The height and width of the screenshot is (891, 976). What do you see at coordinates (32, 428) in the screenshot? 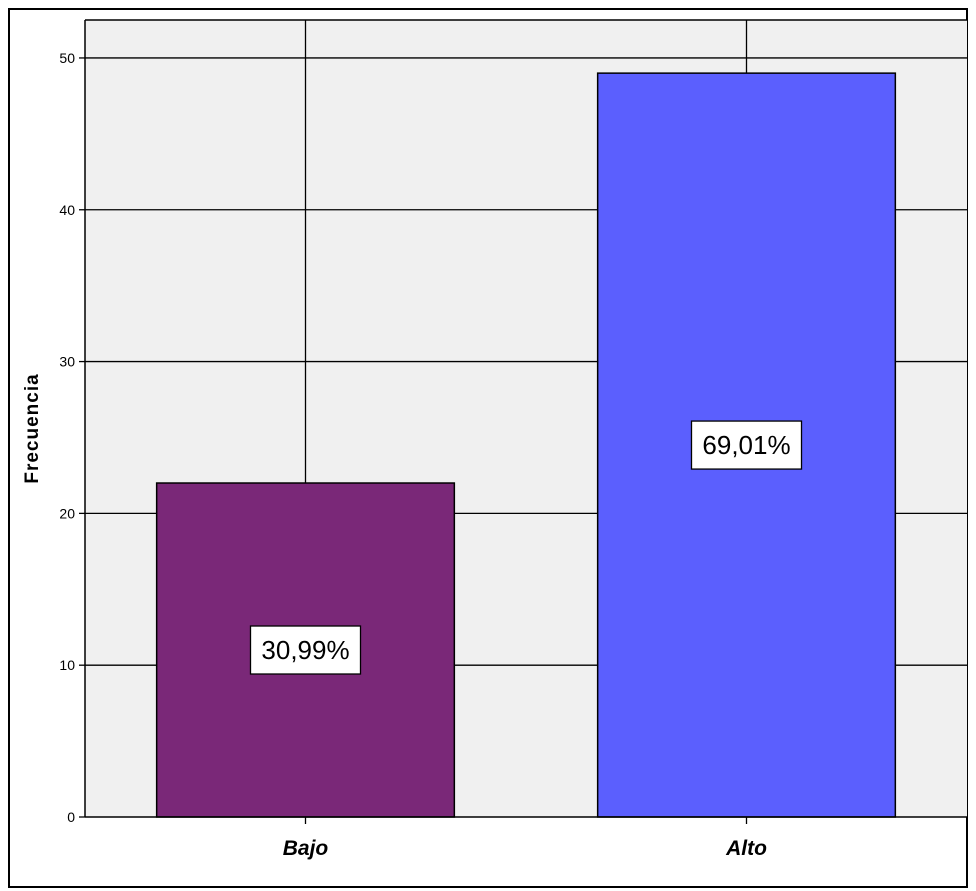
I see `y-axis-title: Frecuencia` at bounding box center [32, 428].